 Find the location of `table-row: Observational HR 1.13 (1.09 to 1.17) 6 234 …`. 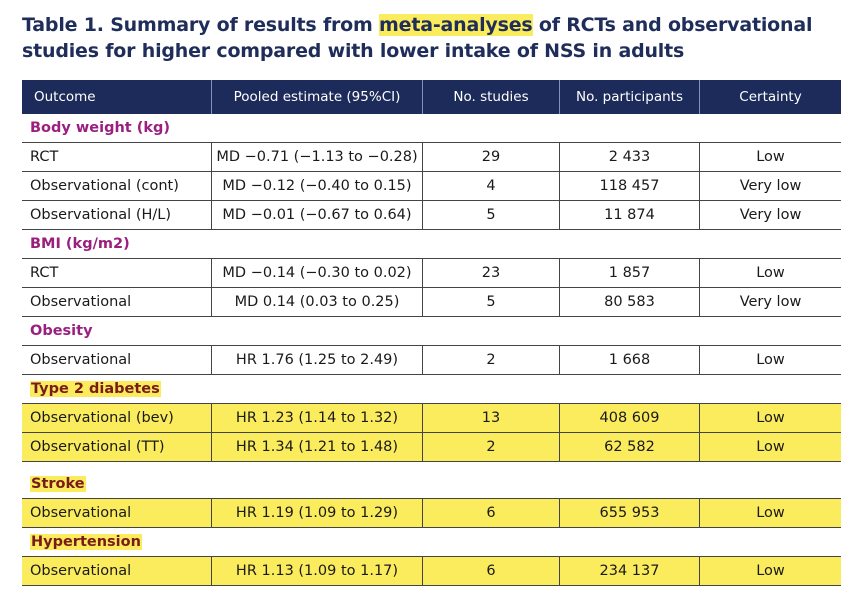

table-row: Observational HR 1.13 (1.09 to 1.17) 6 234 … is located at coordinates (431, 571).